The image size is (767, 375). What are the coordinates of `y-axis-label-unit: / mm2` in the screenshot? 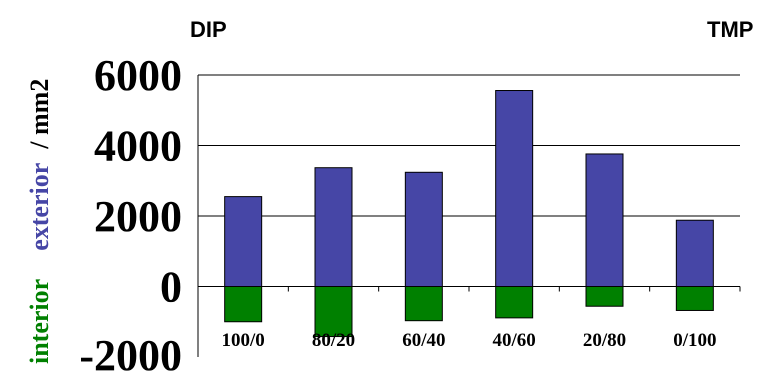 It's located at (39, 114).